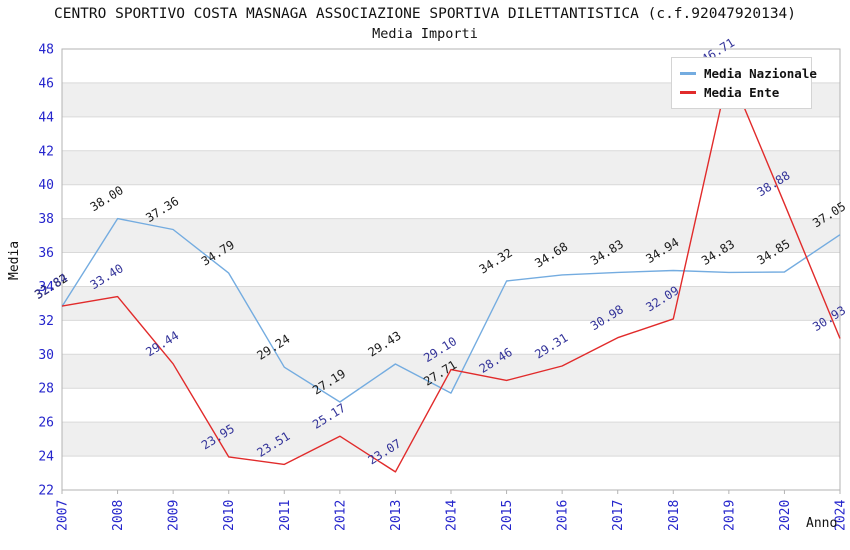 This screenshot has width=850, height=550. What do you see at coordinates (63, 515) in the screenshot?
I see `x-tick-label: 2007` at bounding box center [63, 515].